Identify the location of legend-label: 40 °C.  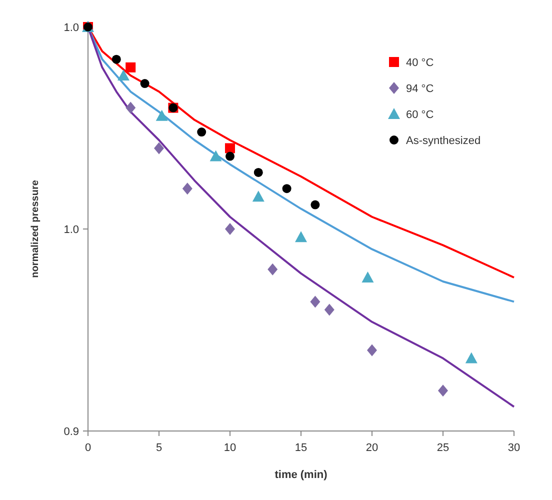
(420, 62).